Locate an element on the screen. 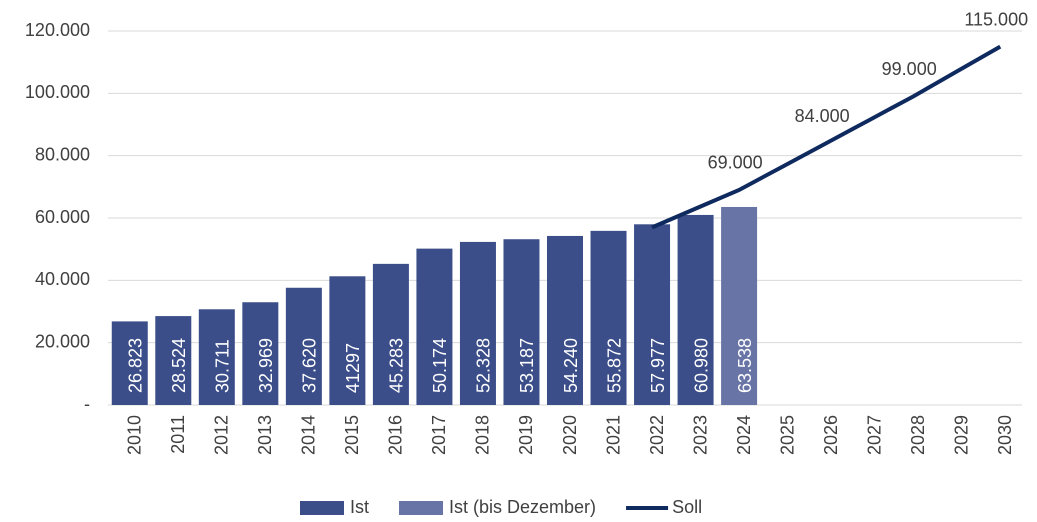 This screenshot has height=522, width=1037. x-tick-label: 2013 is located at coordinates (265, 435).